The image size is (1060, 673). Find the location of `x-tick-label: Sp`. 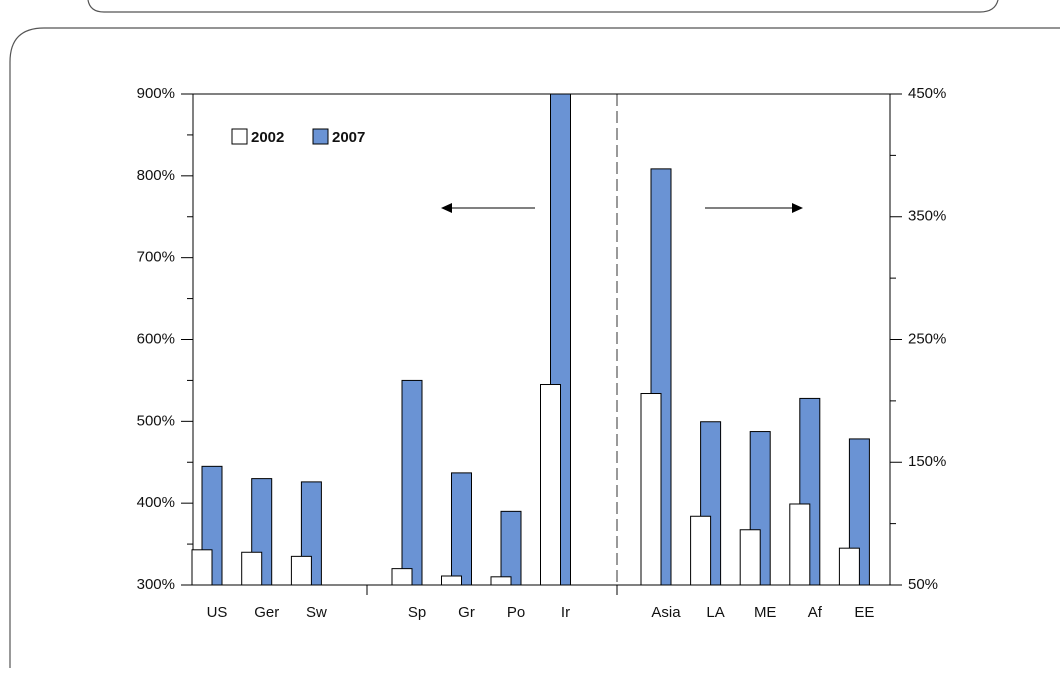

x-tick-label: Sp is located at coordinates (417, 612).